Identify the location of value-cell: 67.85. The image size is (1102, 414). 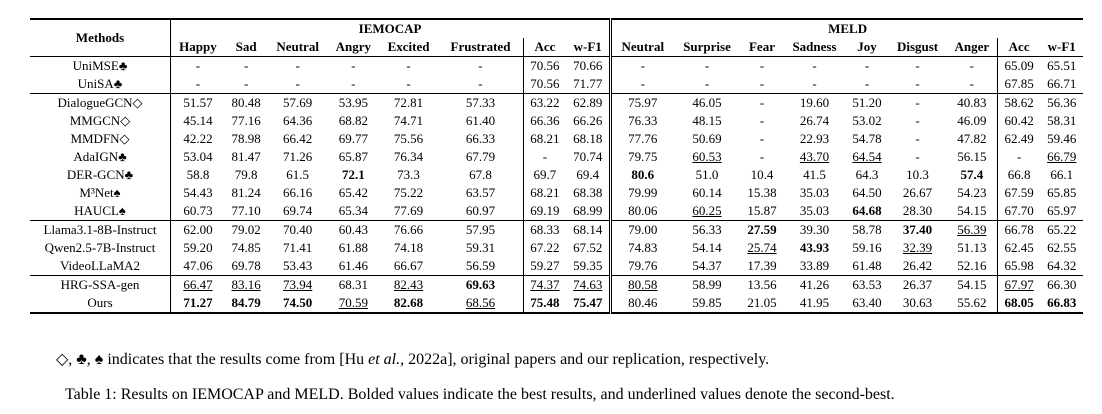
(1019, 83).